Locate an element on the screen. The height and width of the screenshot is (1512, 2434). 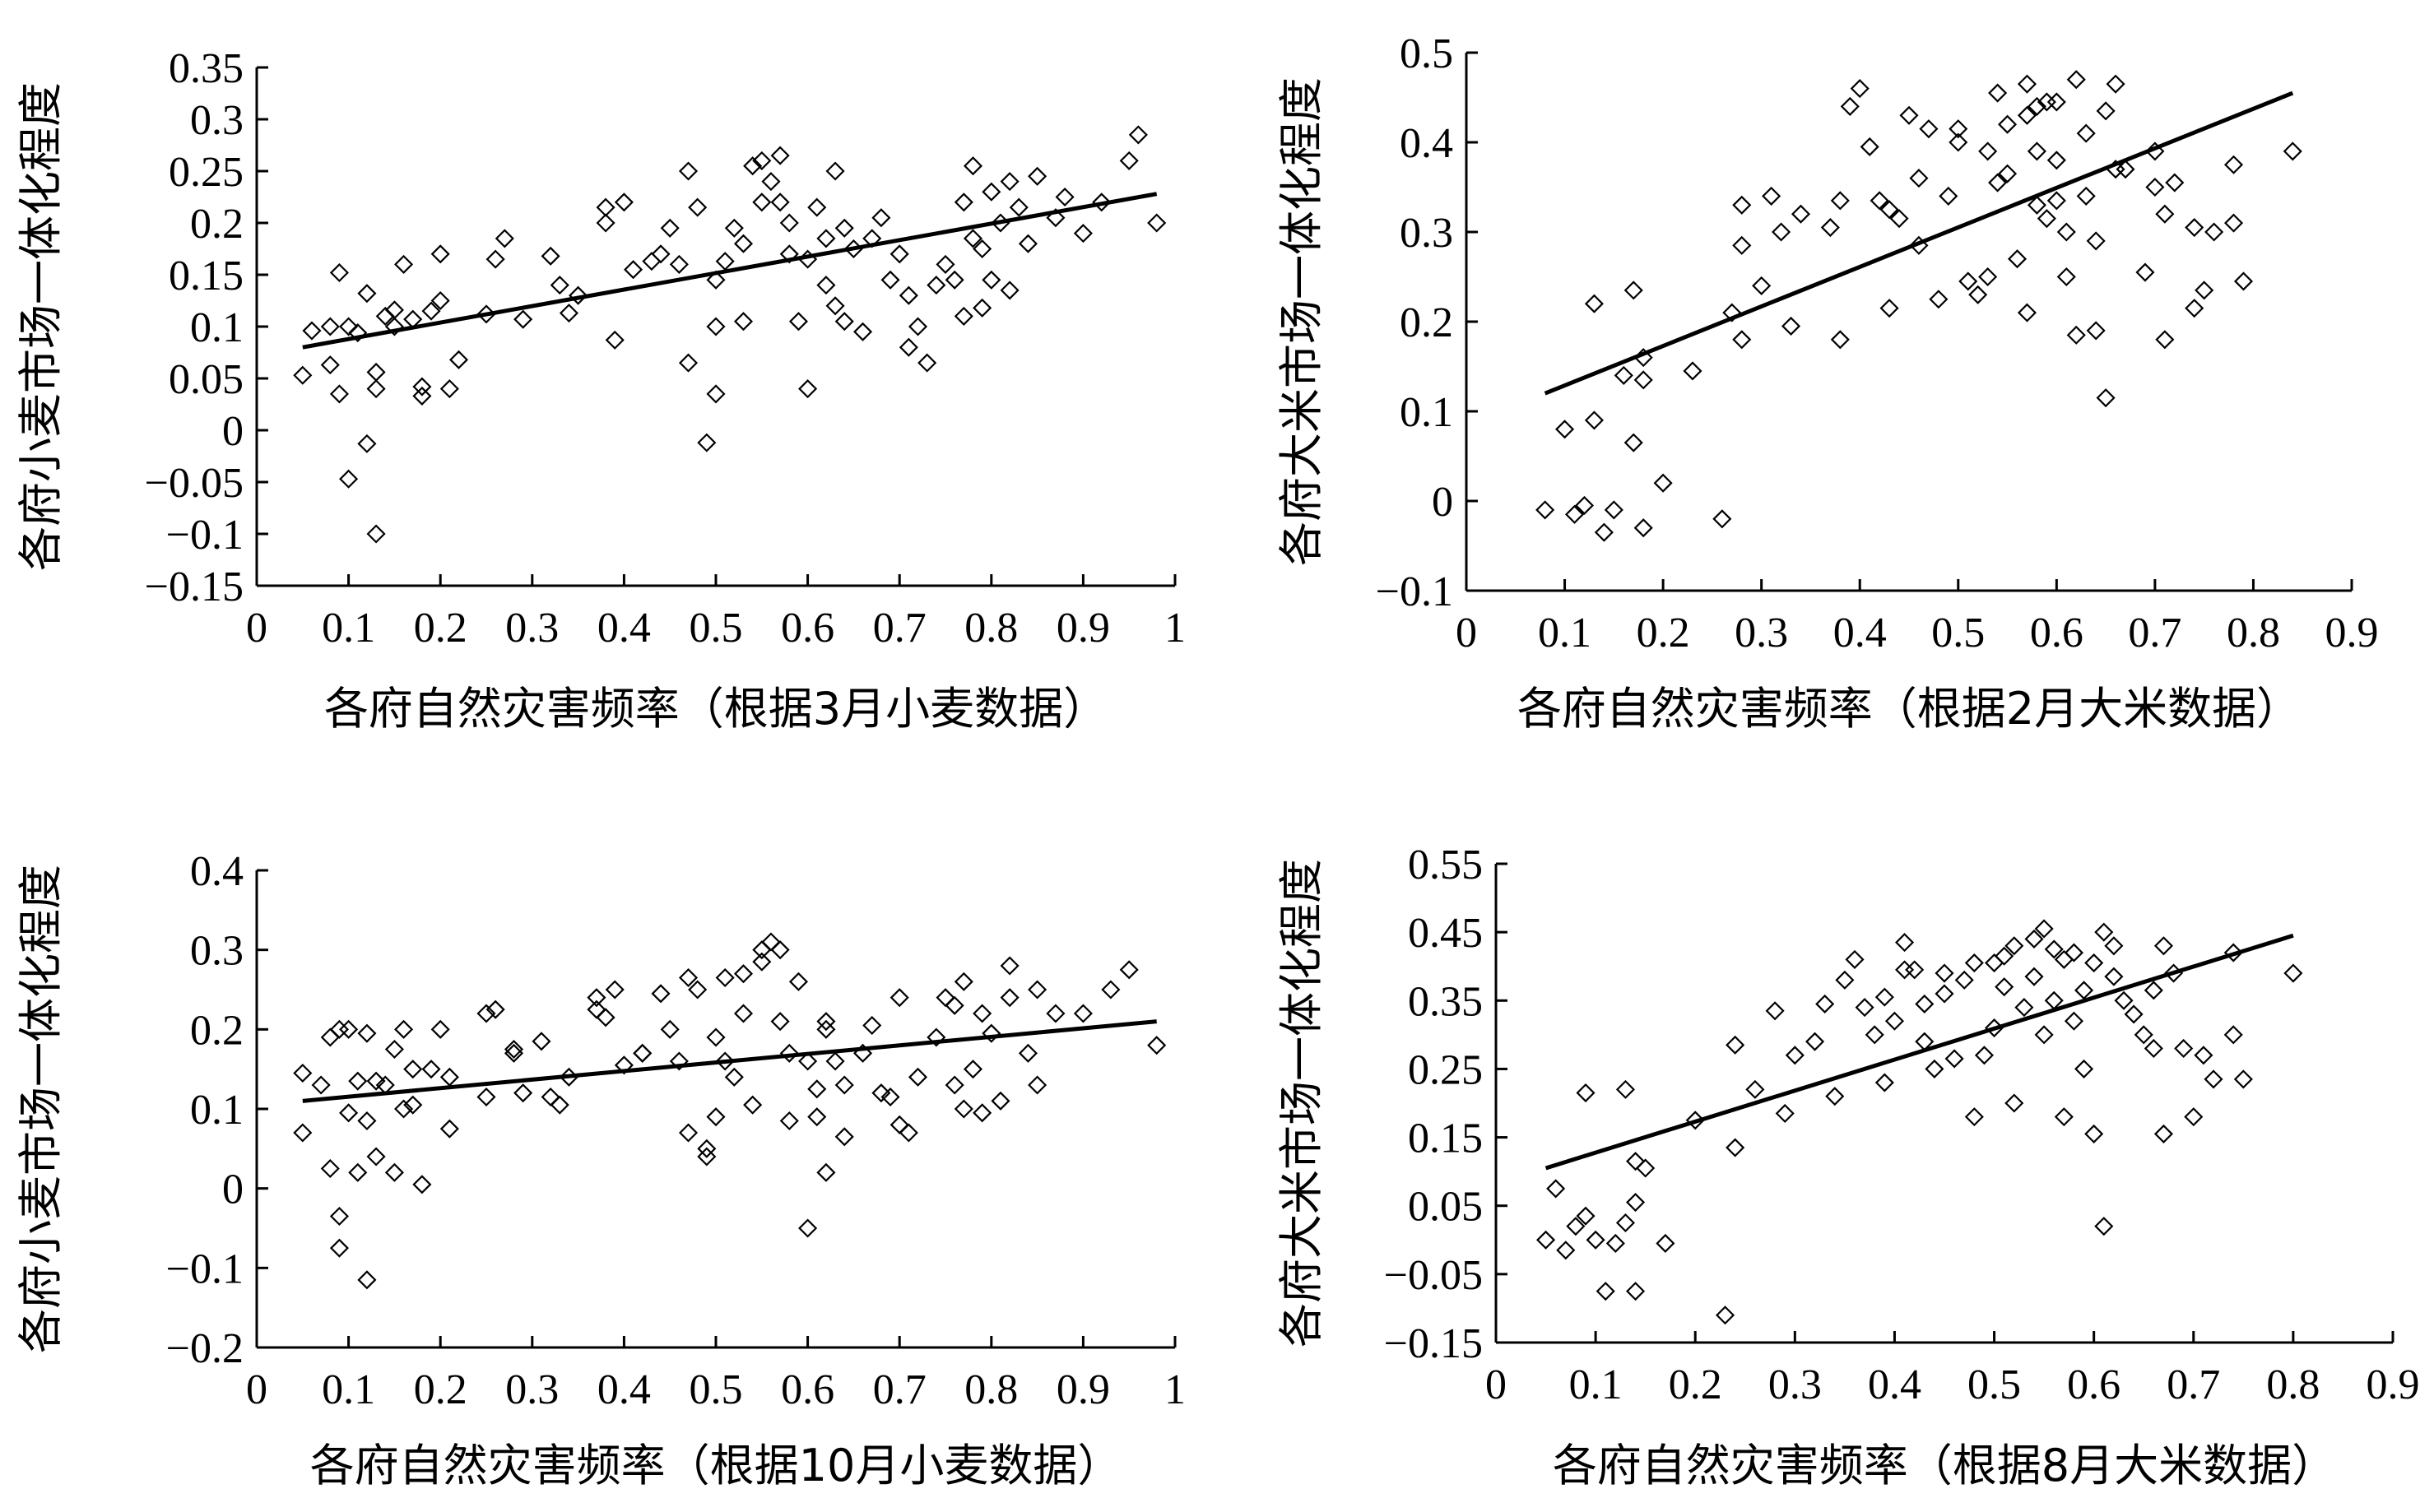
x-tick-label: 0.6 is located at coordinates (2093, 1384).